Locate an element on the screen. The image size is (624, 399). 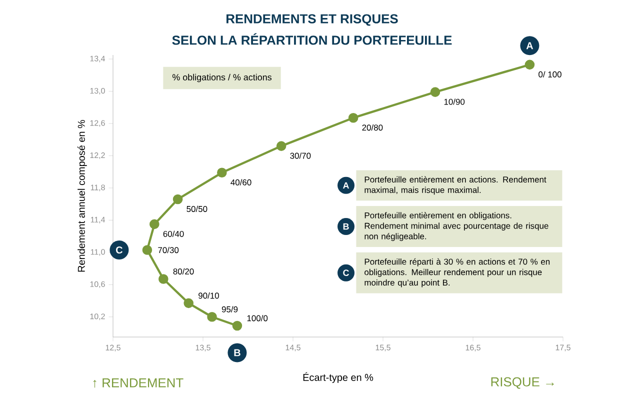
y-axis-title: Rendement annuel composé en % is located at coordinates (82, 196).